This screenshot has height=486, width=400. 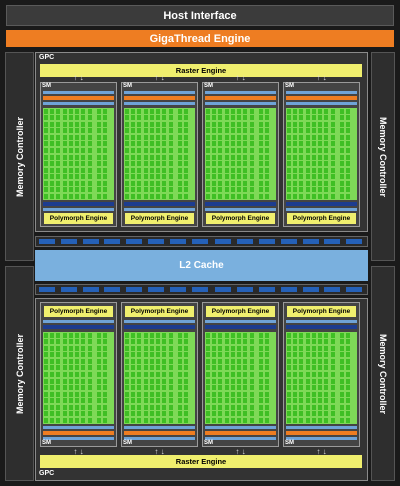 What do you see at coordinates (240, 77) in the screenshot?
I see `arrows-icon: ↑ ↓` at bounding box center [240, 77].